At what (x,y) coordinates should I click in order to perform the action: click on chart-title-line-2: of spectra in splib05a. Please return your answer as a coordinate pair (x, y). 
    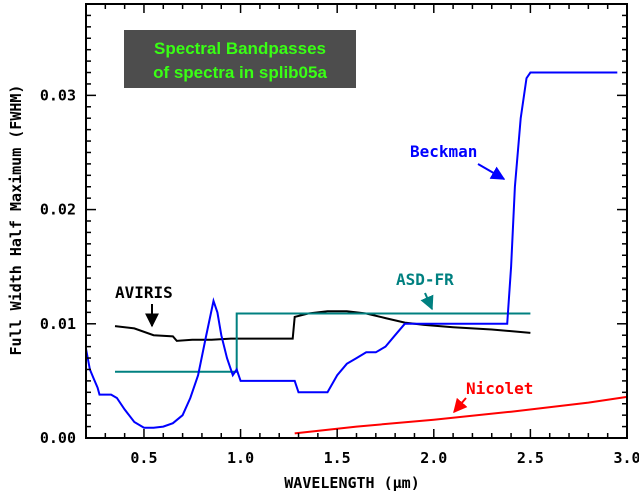
    Looking at the image, I should click on (240, 72).